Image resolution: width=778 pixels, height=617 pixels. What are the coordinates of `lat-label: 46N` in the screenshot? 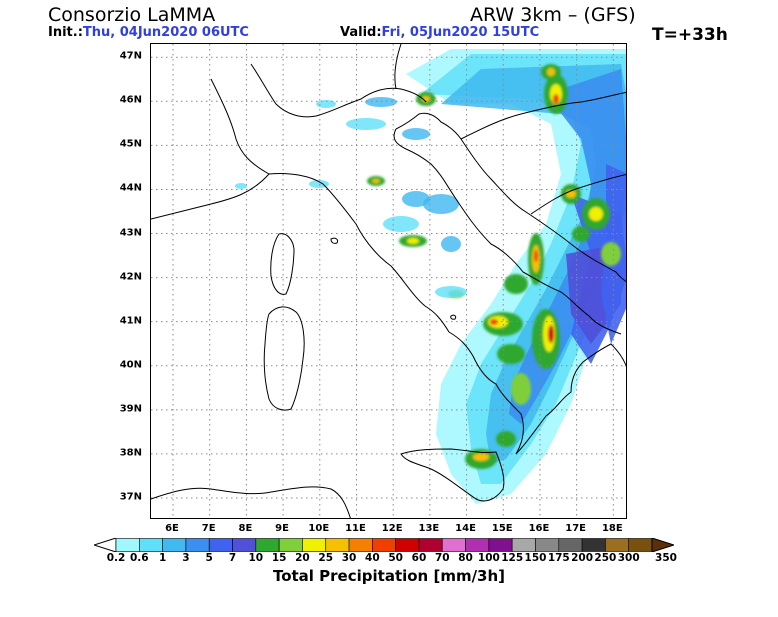 It's located at (130, 100).